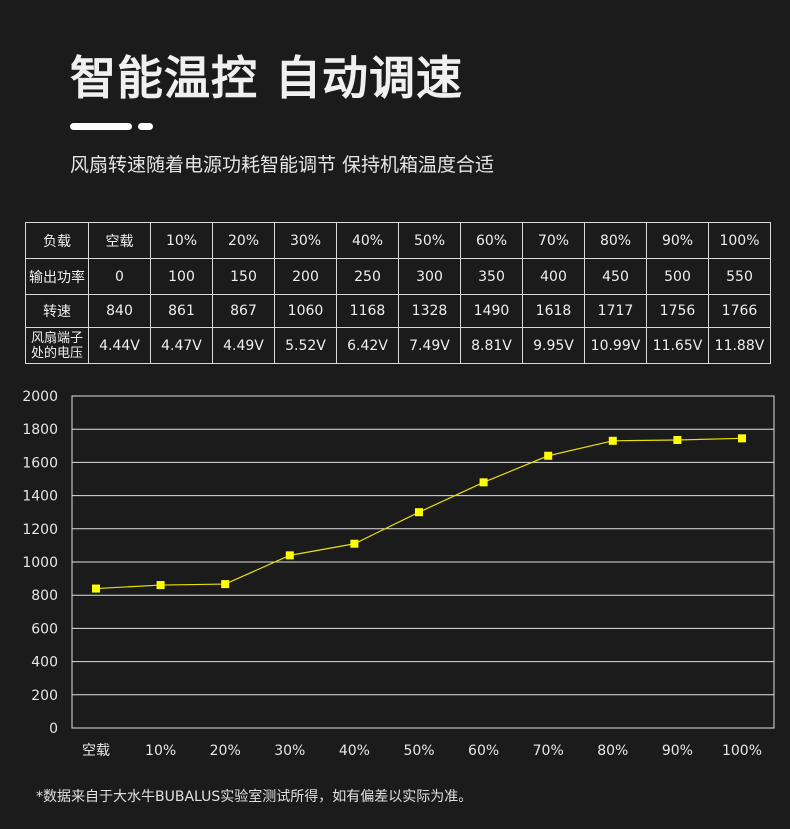 The image size is (790, 829). What do you see at coordinates (483, 751) in the screenshot?
I see `x-tick-label: 60%` at bounding box center [483, 751].